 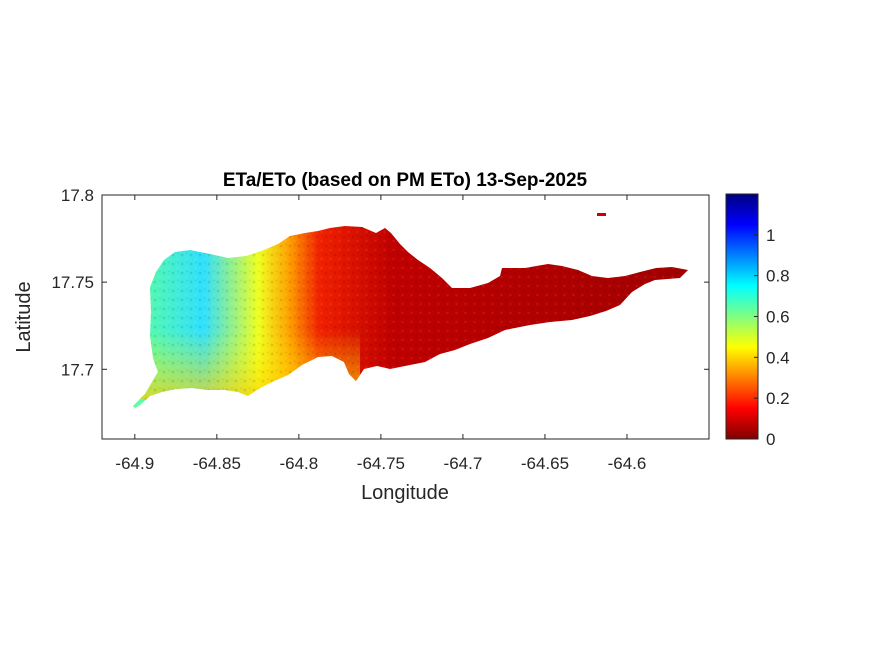 What do you see at coordinates (742, 316) in the screenshot?
I see `colorbar-gradient` at bounding box center [742, 316].